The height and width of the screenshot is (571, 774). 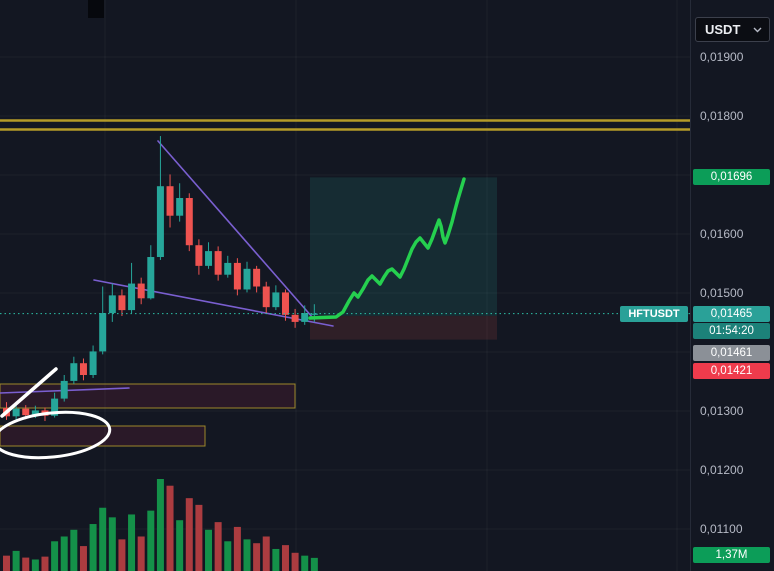 What do you see at coordinates (731, 371) in the screenshot?
I see `stop-price-badge: 0,01421` at bounding box center [731, 371].